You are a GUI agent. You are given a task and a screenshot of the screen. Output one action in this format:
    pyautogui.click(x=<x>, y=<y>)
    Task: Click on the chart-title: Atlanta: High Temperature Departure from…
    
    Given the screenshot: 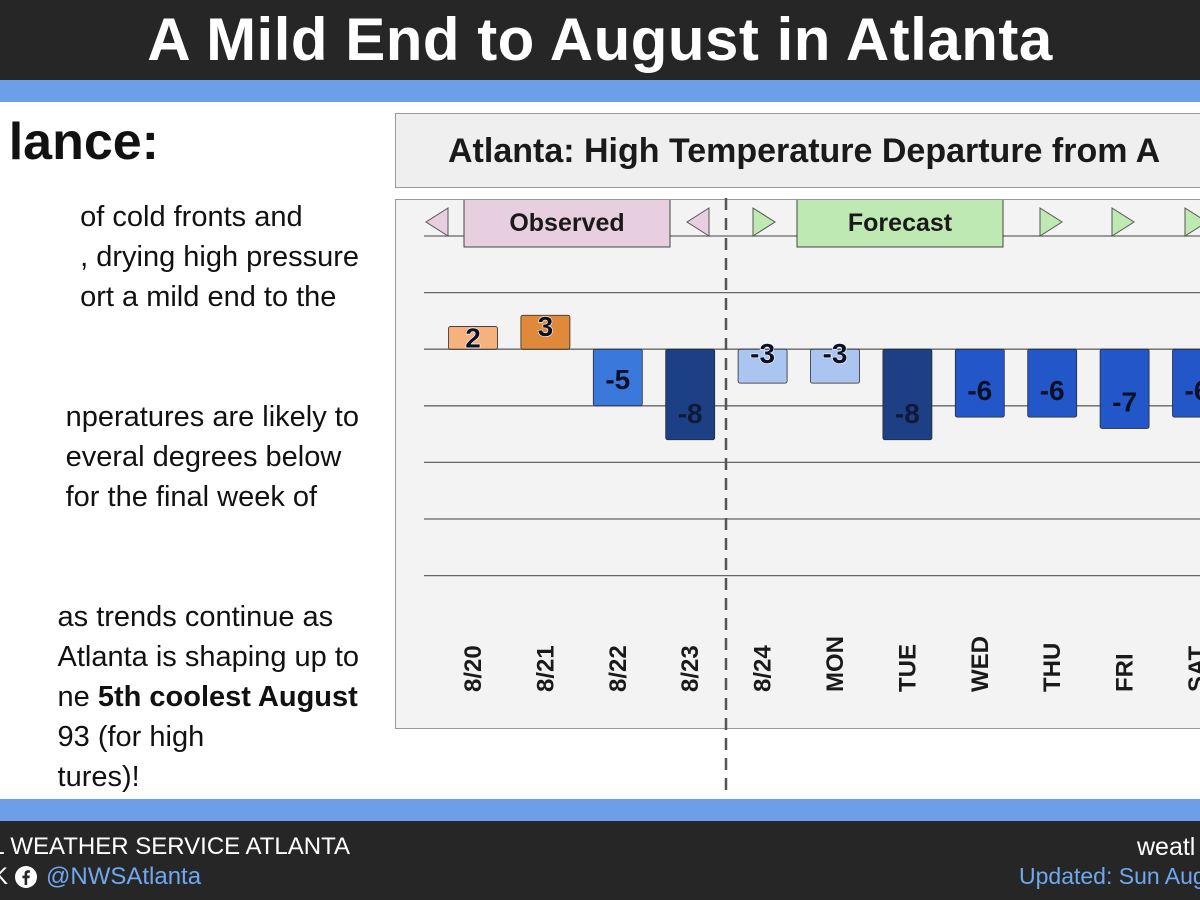 What is the action you would take?
    pyautogui.click(x=804, y=151)
    